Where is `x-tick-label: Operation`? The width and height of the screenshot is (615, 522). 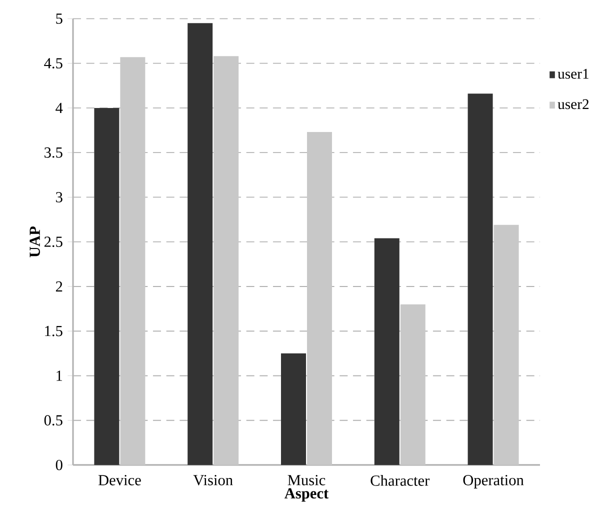
x-tick-label: Operation is located at coordinates (493, 481).